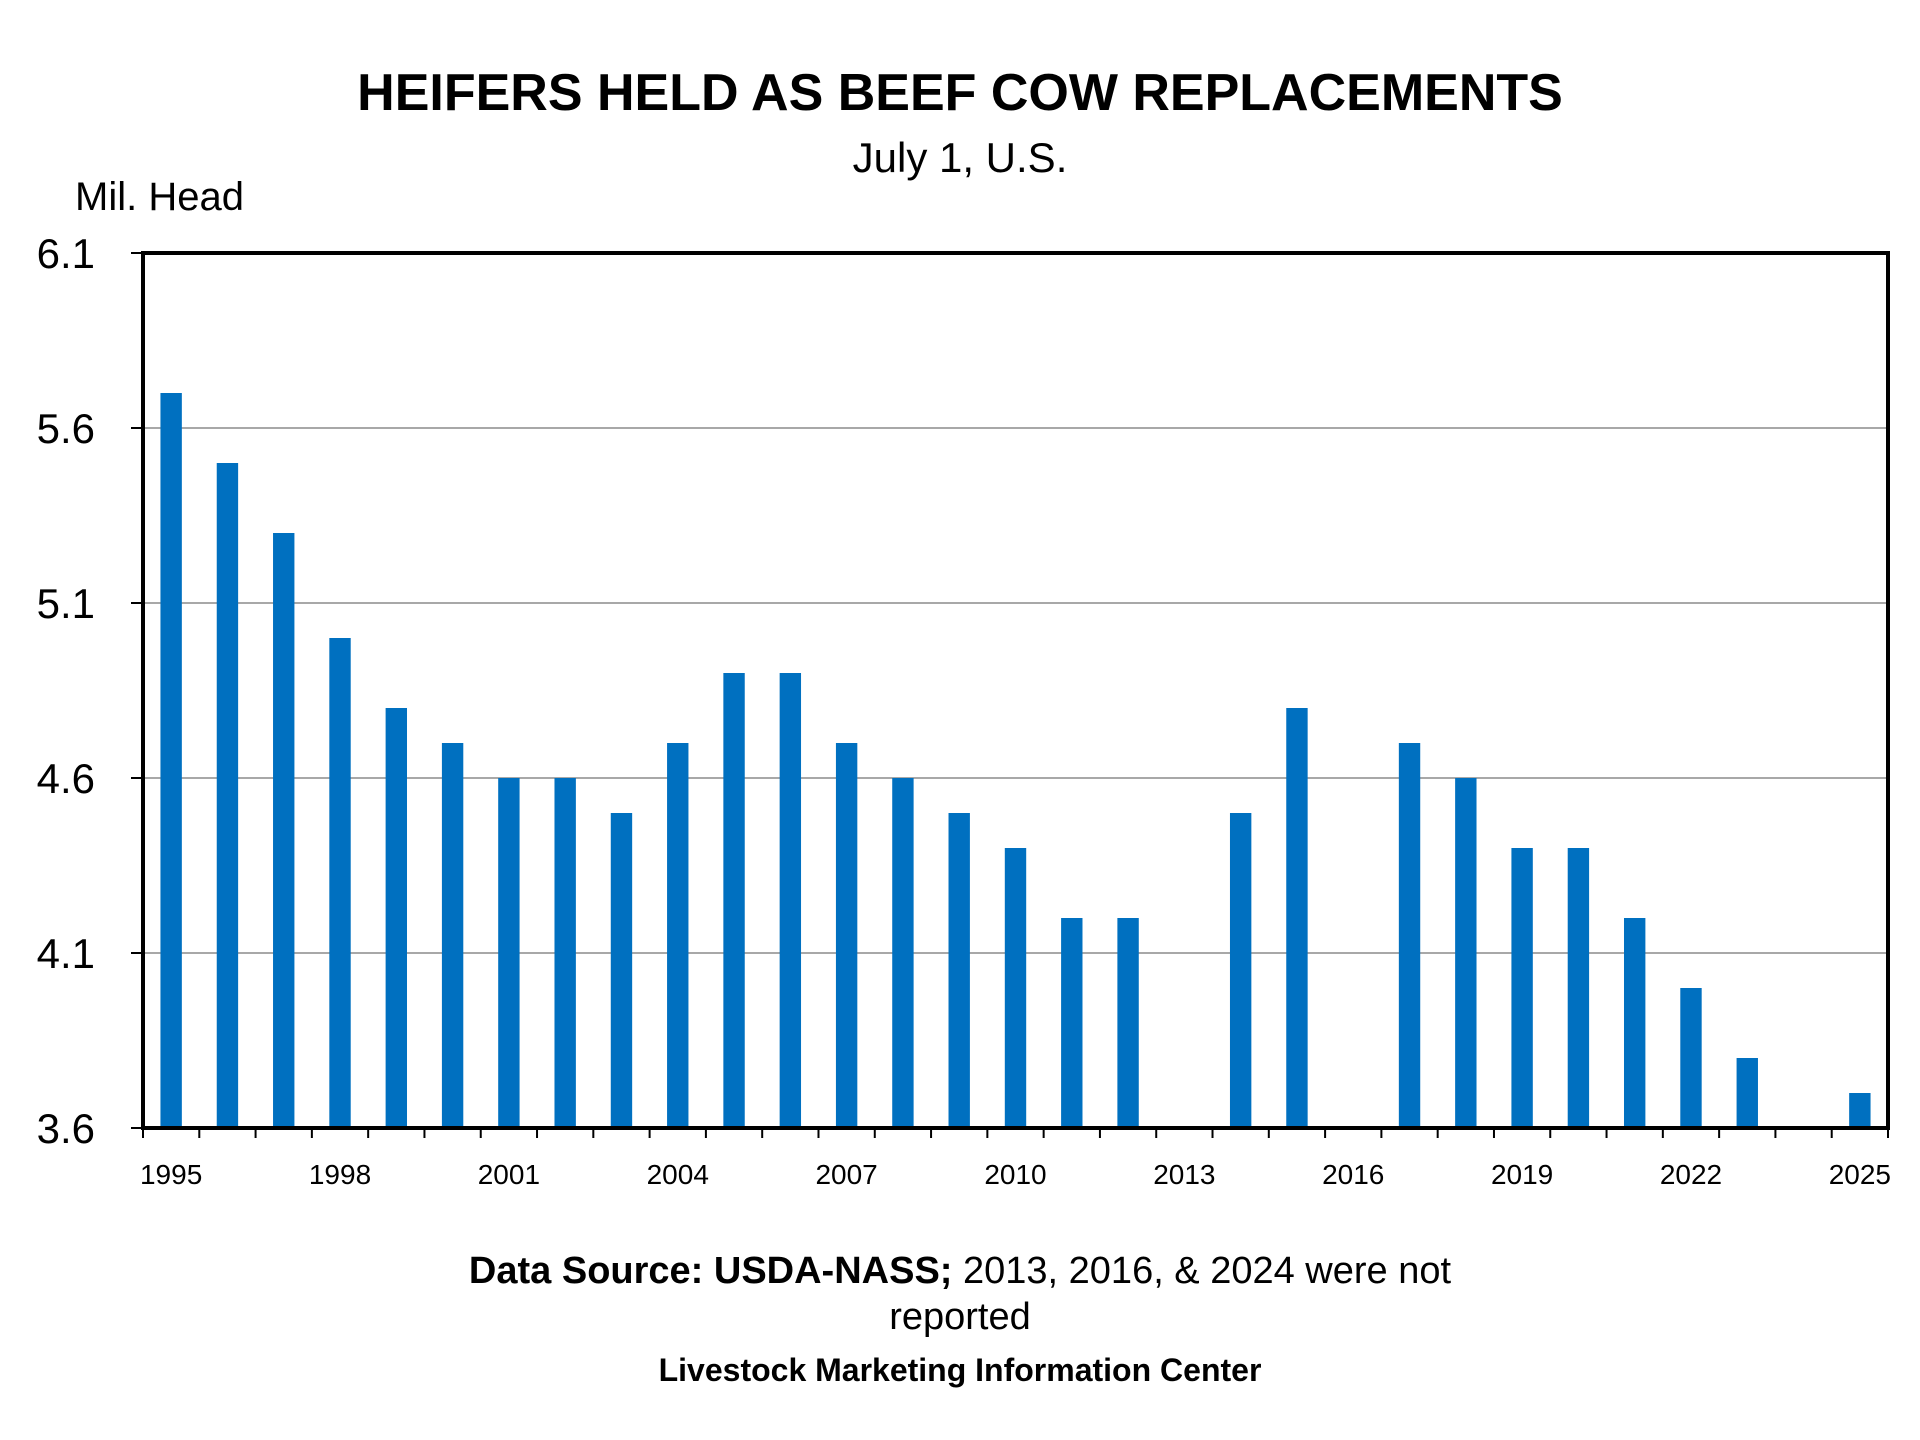 The image size is (1920, 1440). Describe the element at coordinates (903, 953) in the screenshot. I see `bar-2008` at that location.